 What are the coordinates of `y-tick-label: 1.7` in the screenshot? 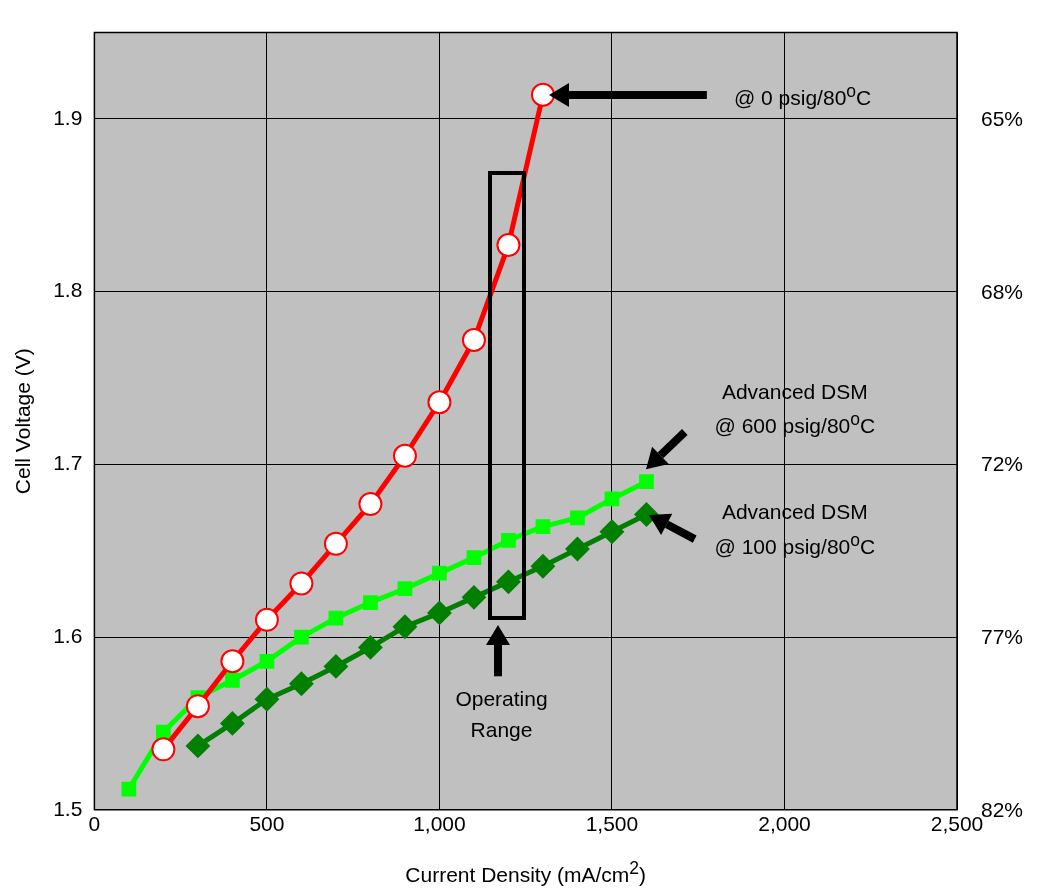 It's located at (68, 463).